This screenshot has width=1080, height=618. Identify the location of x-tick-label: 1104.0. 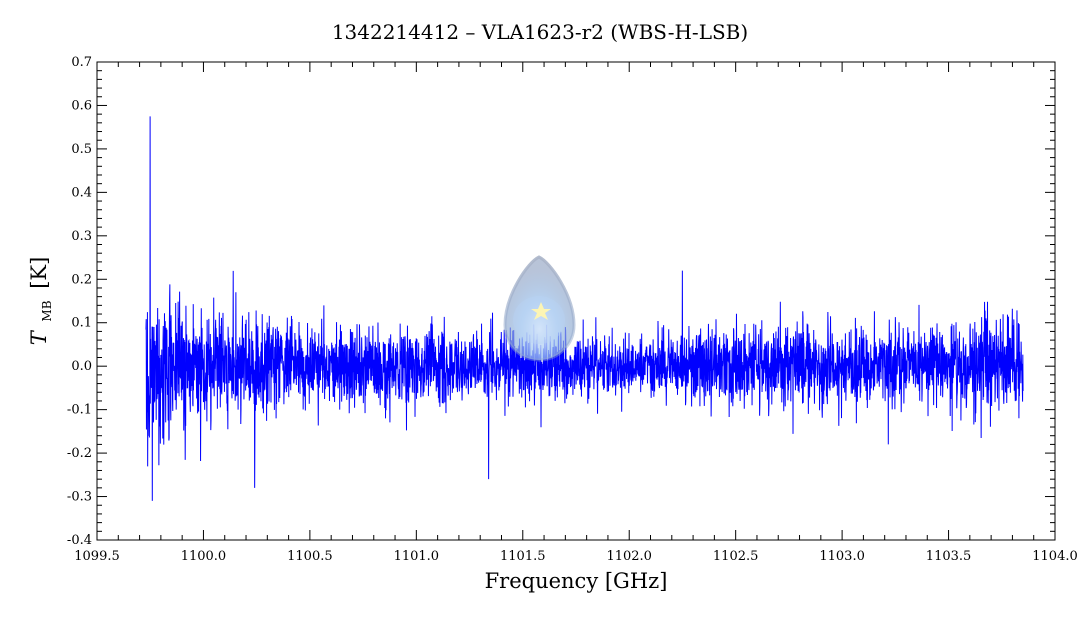
(1055, 556).